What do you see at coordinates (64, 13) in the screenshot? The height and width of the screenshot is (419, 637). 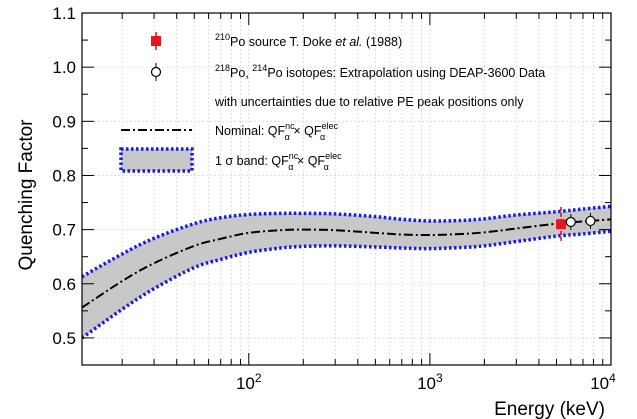 I see `y-tick-label: 1.1` at bounding box center [64, 13].